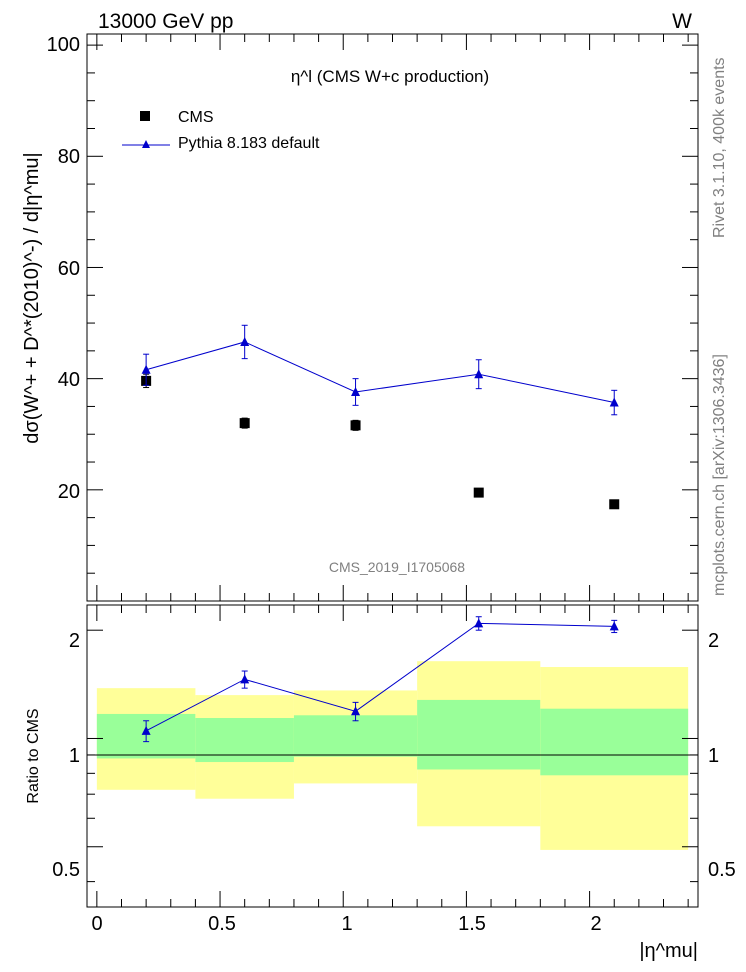 This screenshot has width=746, height=972. I want to click on legend-pythia-marker, so click(146, 144).